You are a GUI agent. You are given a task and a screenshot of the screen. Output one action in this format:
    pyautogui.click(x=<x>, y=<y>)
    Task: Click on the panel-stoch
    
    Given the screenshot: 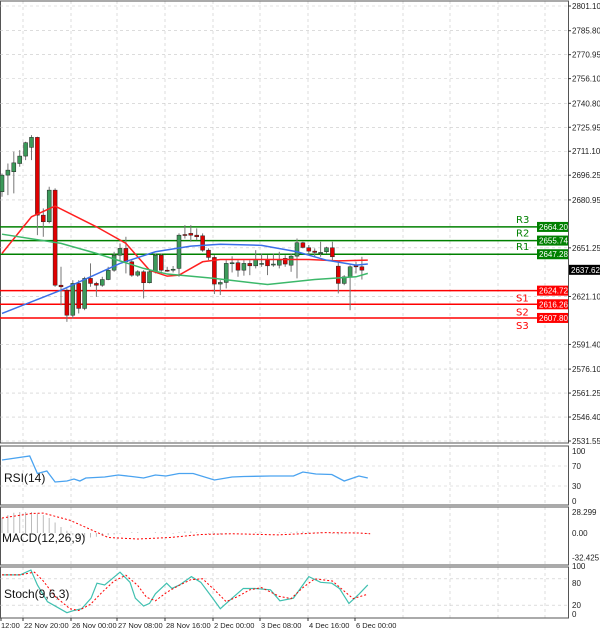 What is the action you would take?
    pyautogui.click(x=284, y=592)
    